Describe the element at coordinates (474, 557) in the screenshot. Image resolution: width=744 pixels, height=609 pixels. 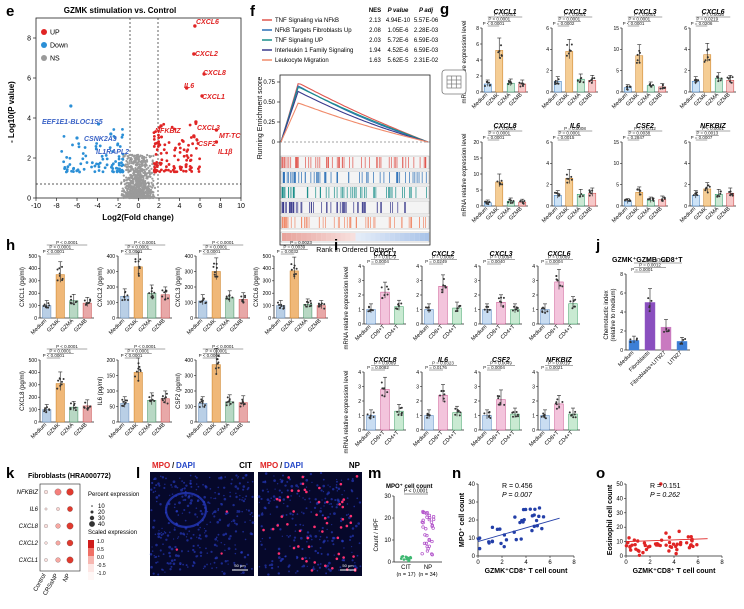
I see `scatter-y-tick-label: 0` at that location.